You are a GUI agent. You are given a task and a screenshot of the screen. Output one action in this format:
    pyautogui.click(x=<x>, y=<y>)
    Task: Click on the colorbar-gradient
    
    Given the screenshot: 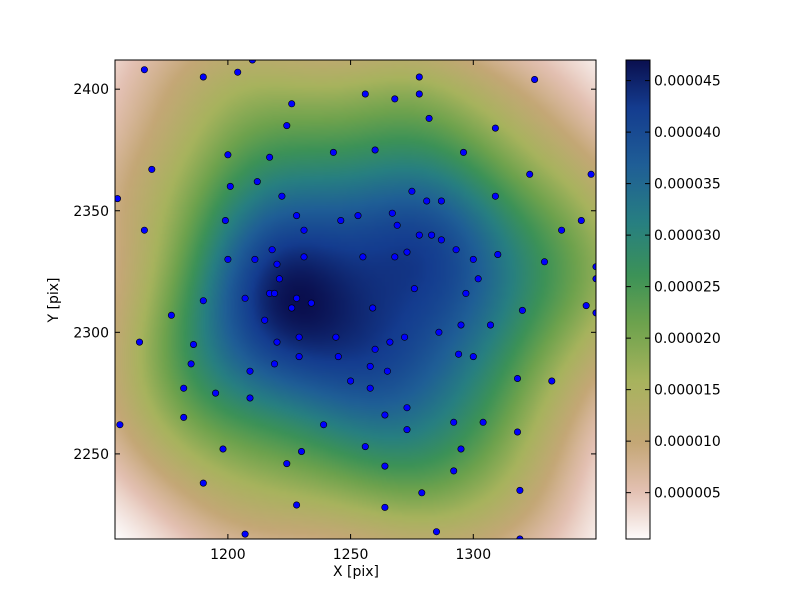 What is the action you would take?
    pyautogui.click(x=638, y=299)
    